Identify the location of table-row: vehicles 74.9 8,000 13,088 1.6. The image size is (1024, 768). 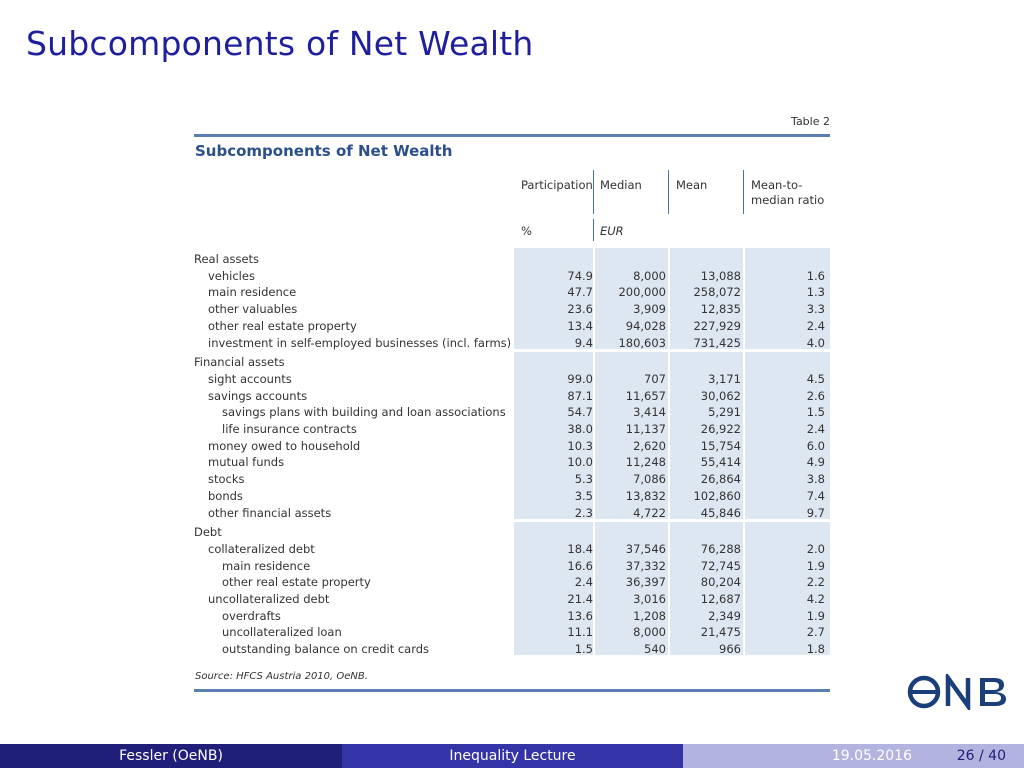
(512, 276).